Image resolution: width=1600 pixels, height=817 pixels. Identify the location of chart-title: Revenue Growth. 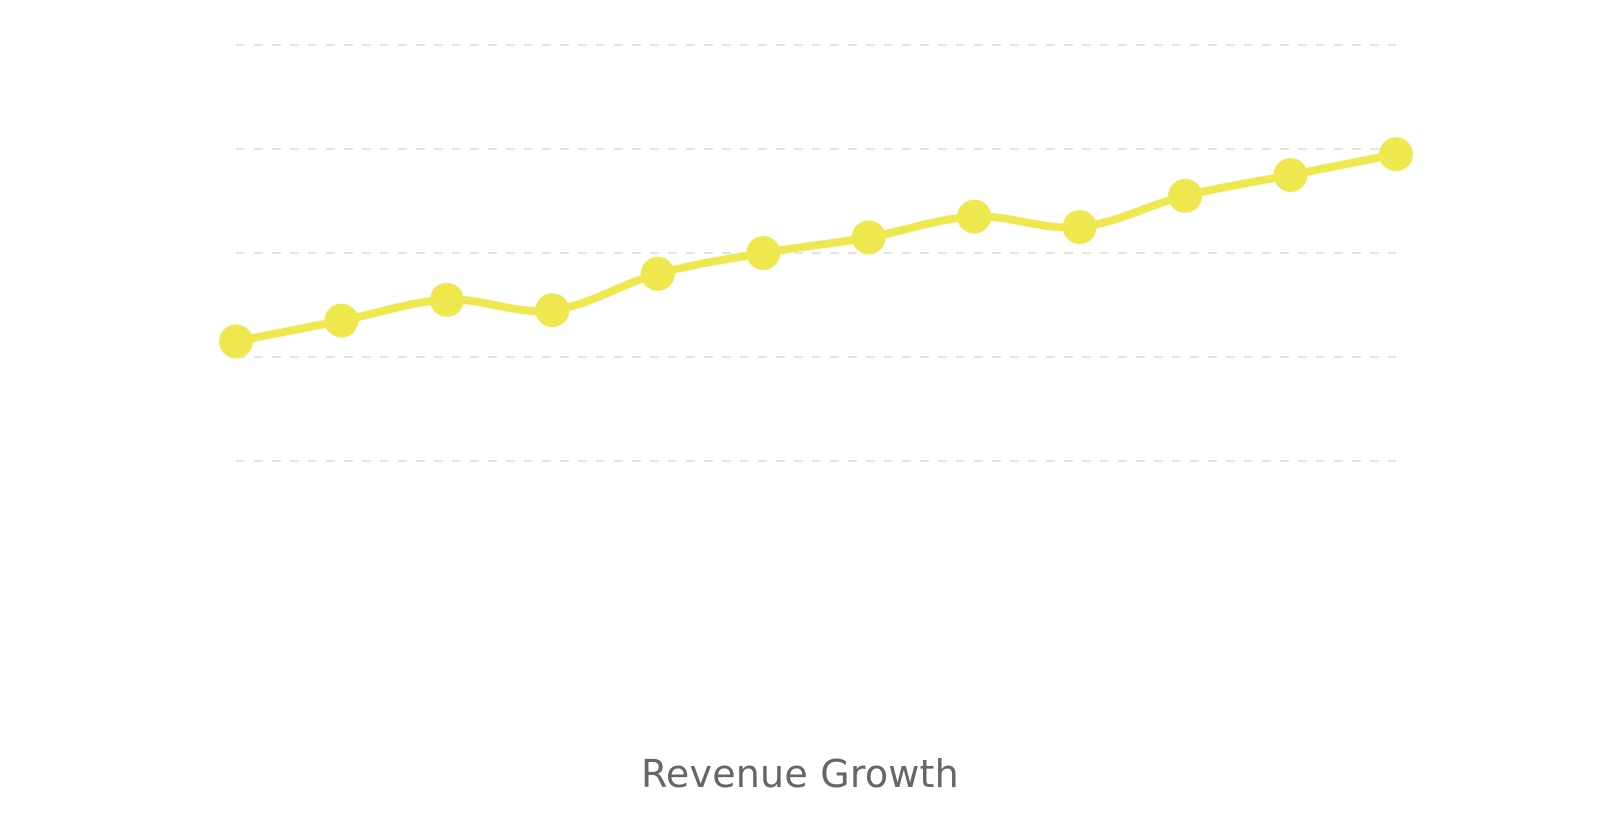
(800, 774).